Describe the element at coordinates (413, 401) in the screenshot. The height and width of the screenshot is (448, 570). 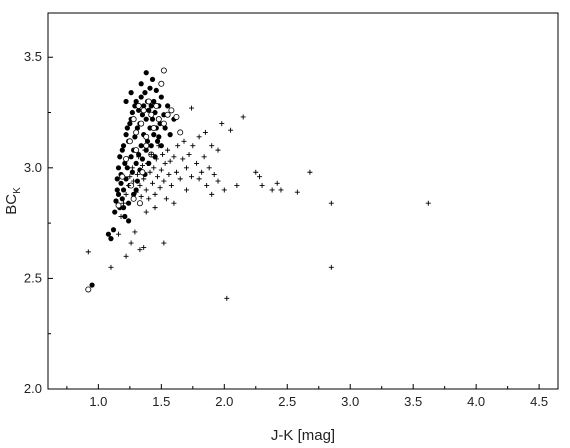
I see `x-tick-label: 3.5` at that location.